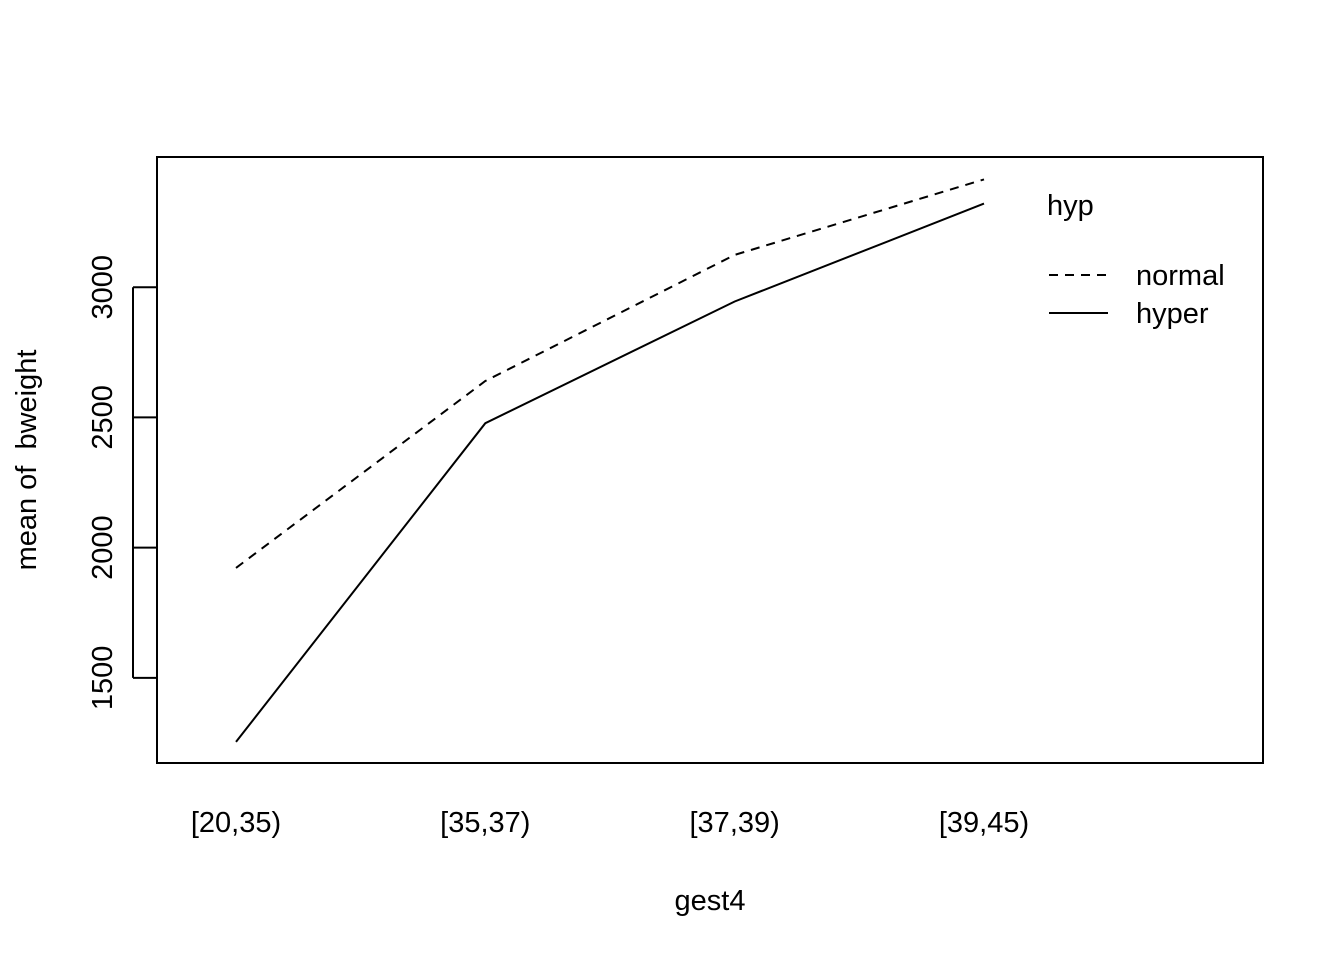 The image size is (1344, 960). I want to click on legend-label-hyper: hyper, so click(1172, 314).